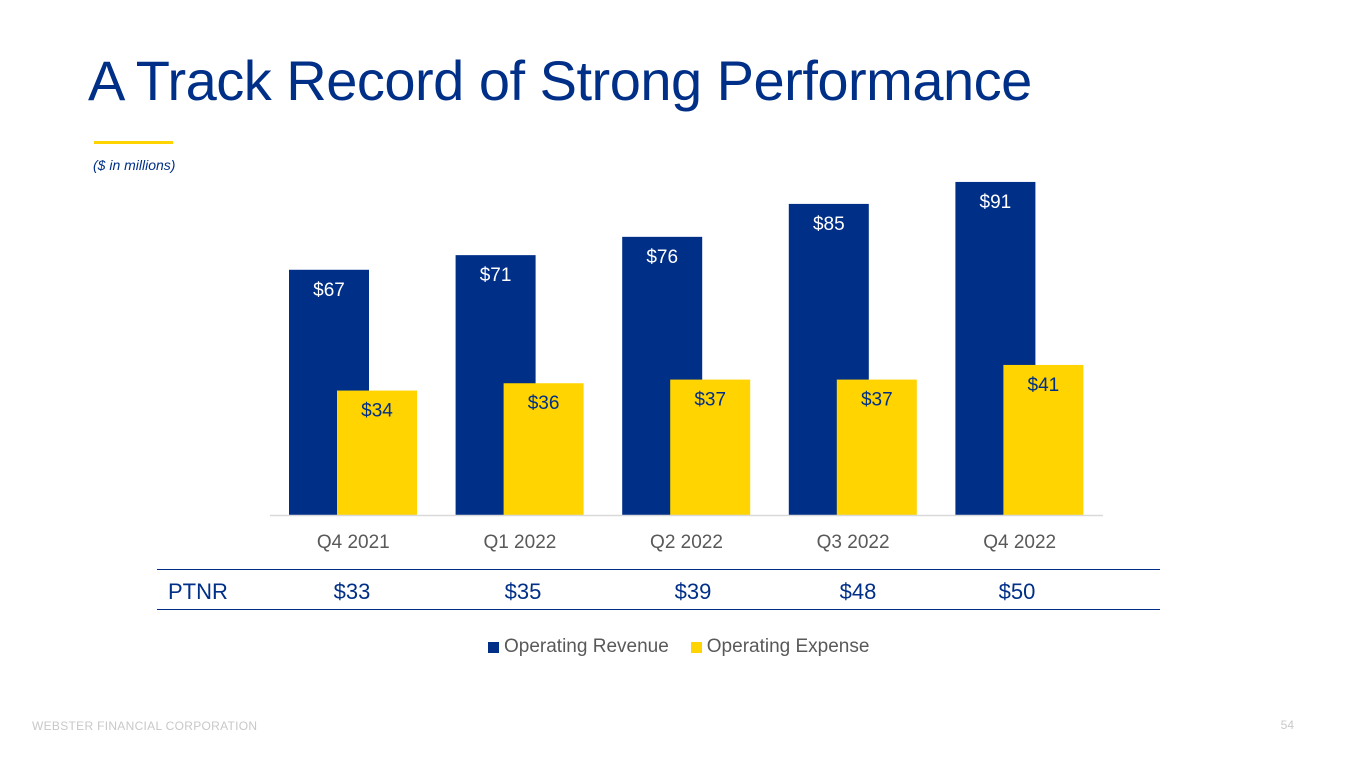  I want to click on x-tick-label: Q4 2022, so click(1019, 542).